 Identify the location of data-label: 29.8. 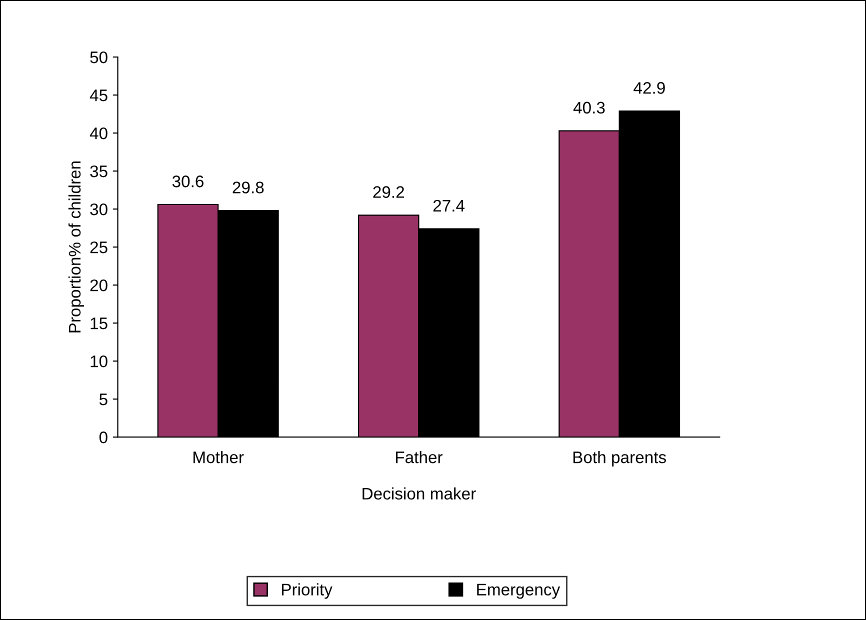
(248, 188).